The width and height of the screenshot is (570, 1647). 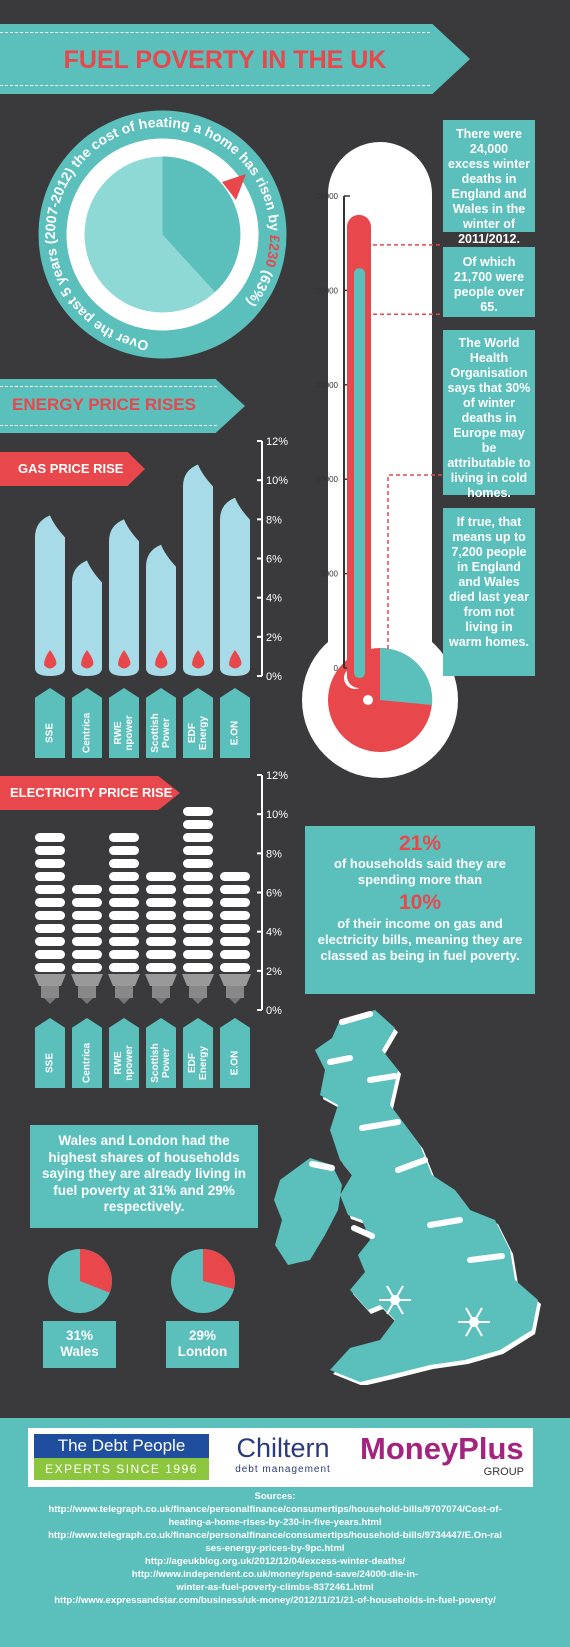 What do you see at coordinates (87, 1053) in the screenshot?
I see `electricity-category-label: Centrica` at bounding box center [87, 1053].